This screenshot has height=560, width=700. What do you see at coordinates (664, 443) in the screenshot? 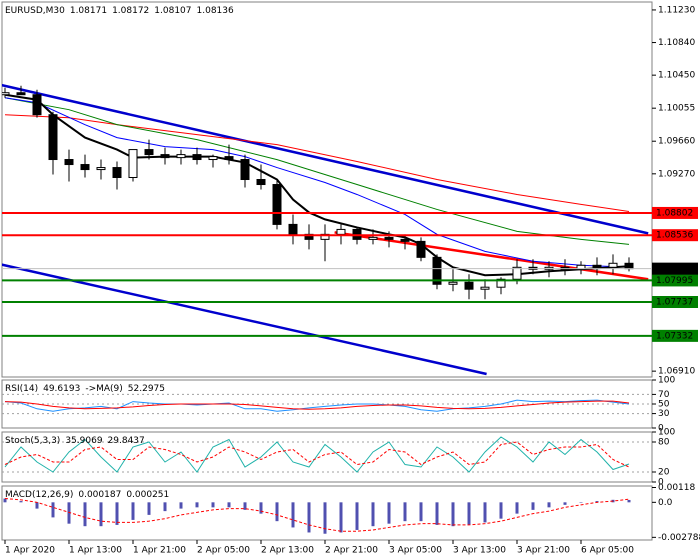
I see `y-tick-label: 80` at bounding box center [664, 443].